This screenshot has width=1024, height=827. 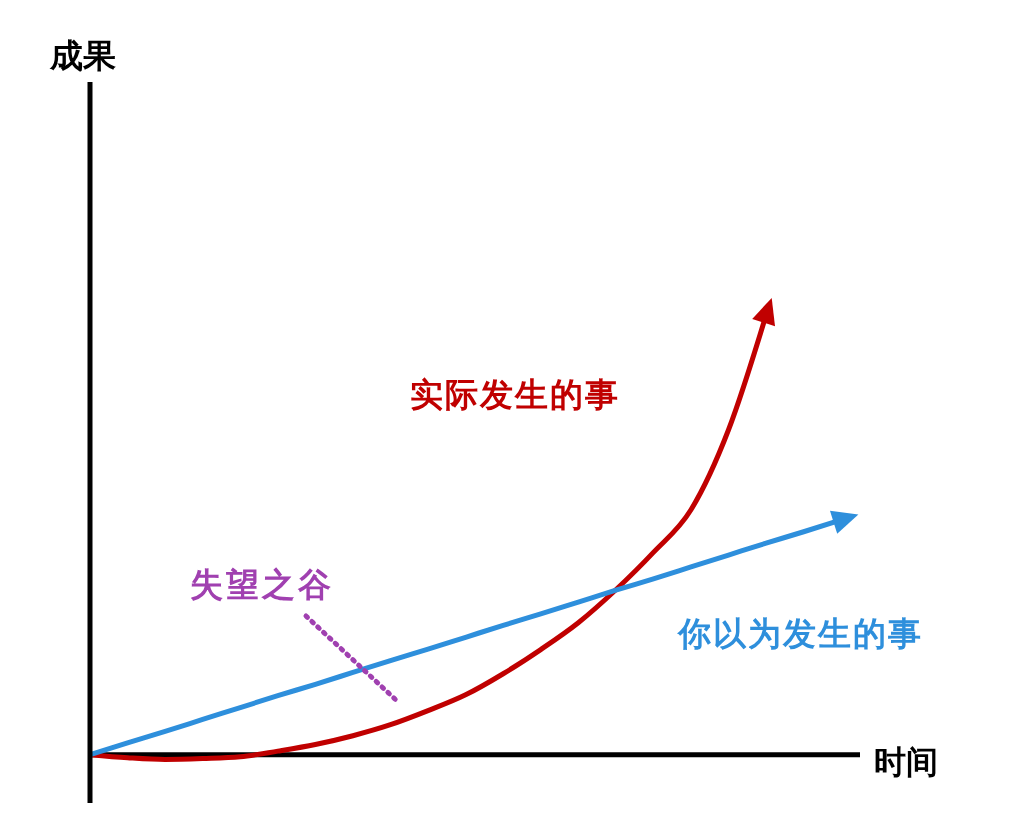 I want to click on series-label: 你以为发生的事, so click(x=800, y=634).